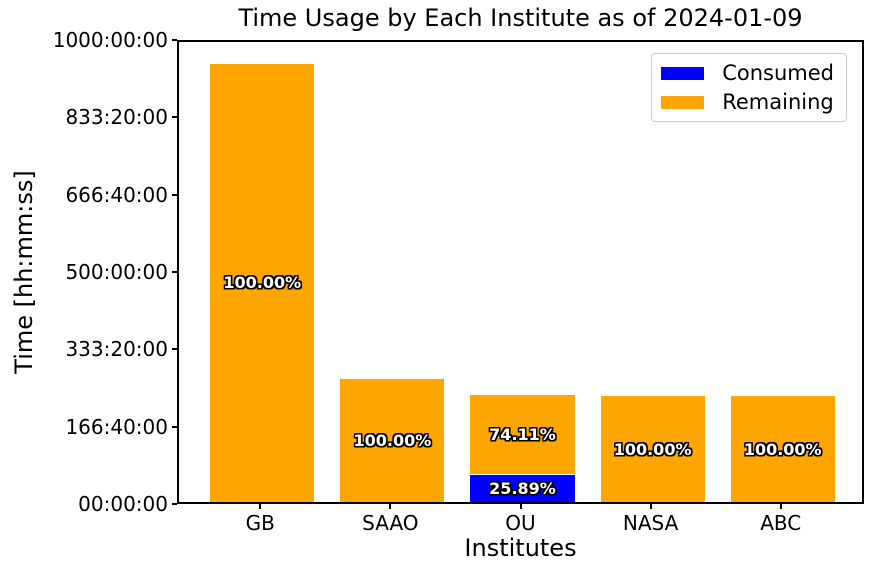  What do you see at coordinates (116, 272) in the screenshot?
I see `y-tick-label: 500:00:00` at bounding box center [116, 272].